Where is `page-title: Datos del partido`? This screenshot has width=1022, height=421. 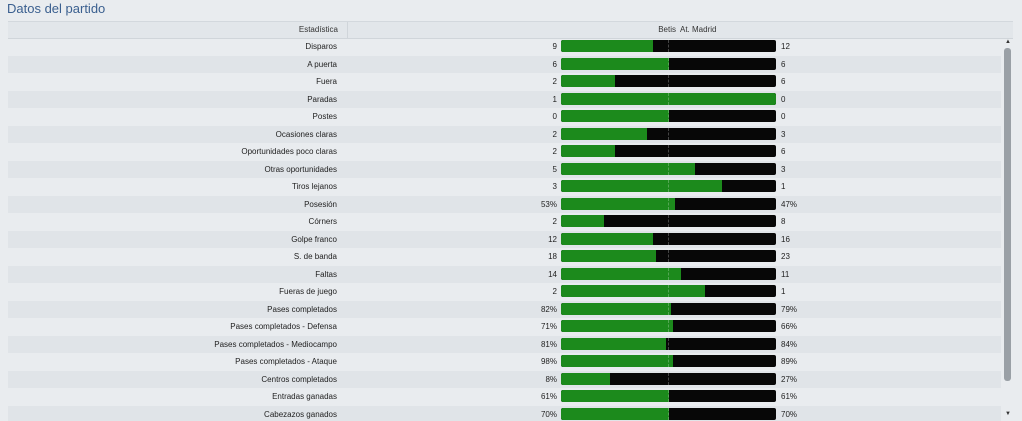 page-title: Datos del partido is located at coordinates (56, 8).